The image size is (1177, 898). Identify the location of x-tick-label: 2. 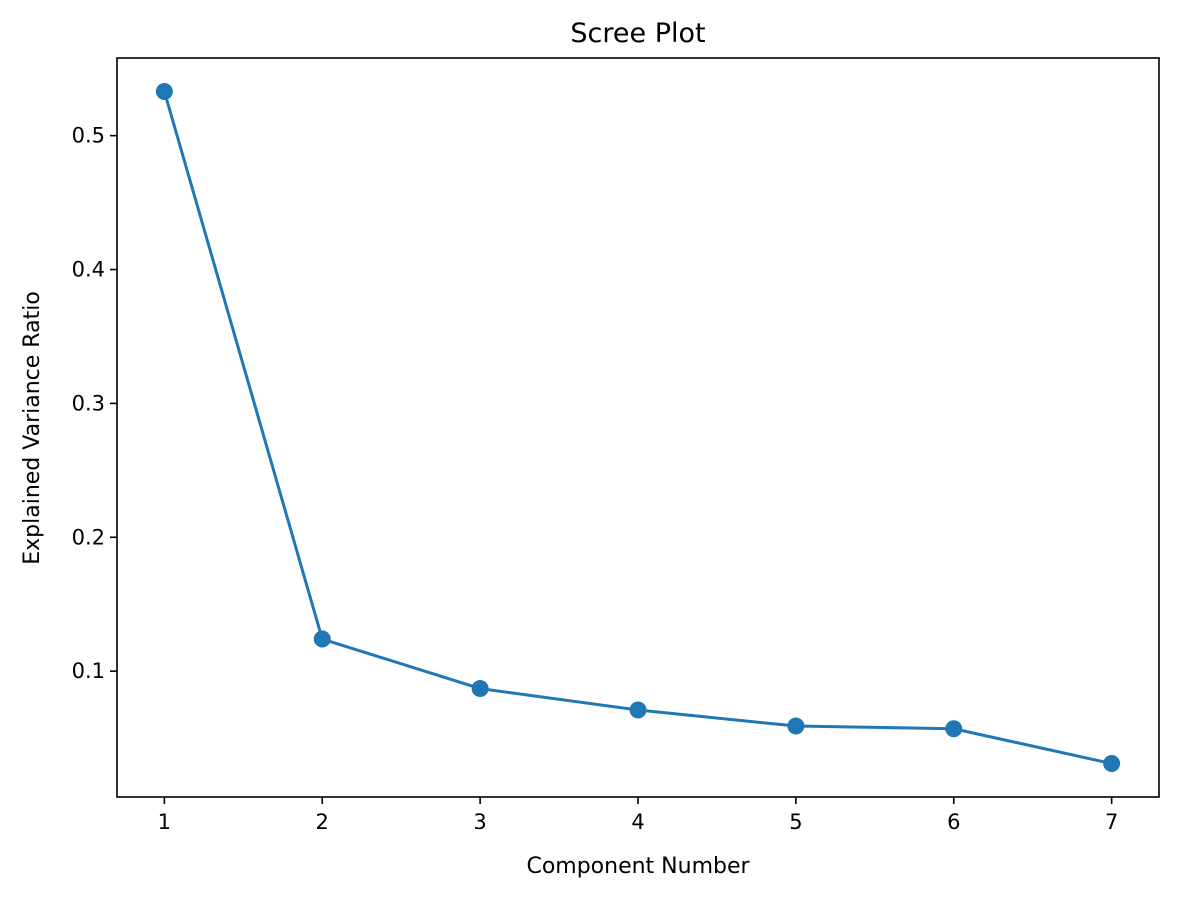
(322, 822).